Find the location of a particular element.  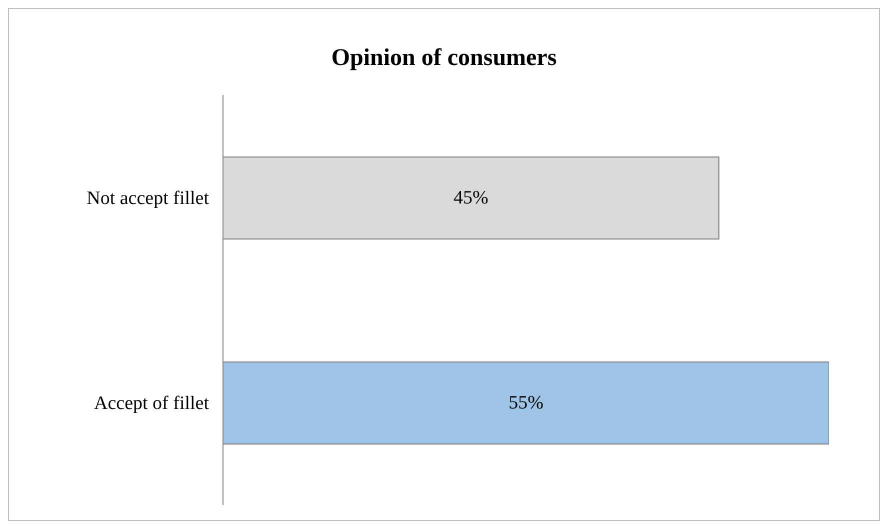

chart-title: Opinion of consumers is located at coordinates (444, 58).